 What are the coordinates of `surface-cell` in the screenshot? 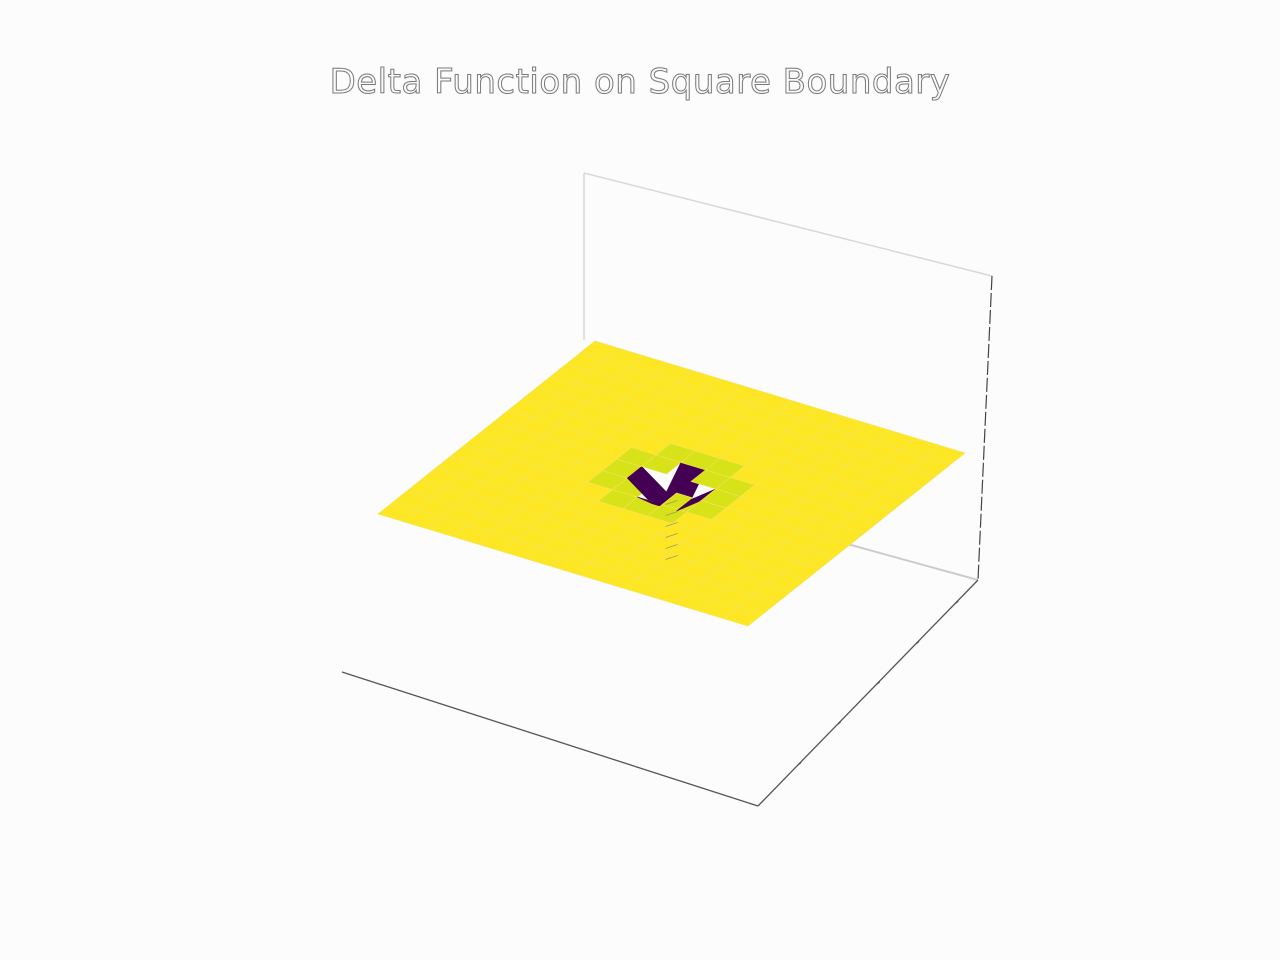 It's located at (945, 455).